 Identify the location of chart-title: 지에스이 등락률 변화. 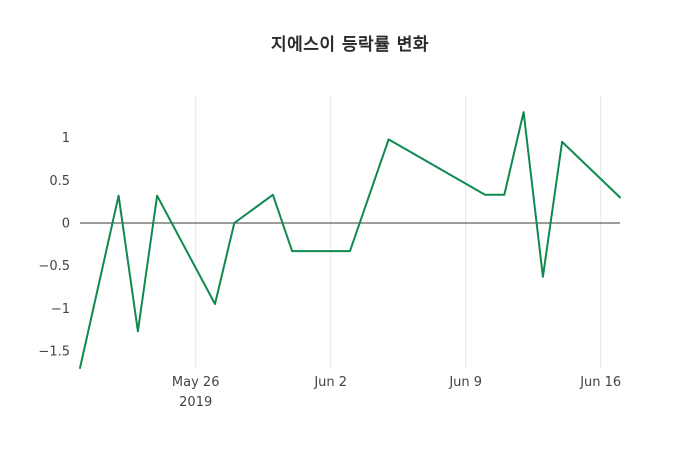
(350, 45).